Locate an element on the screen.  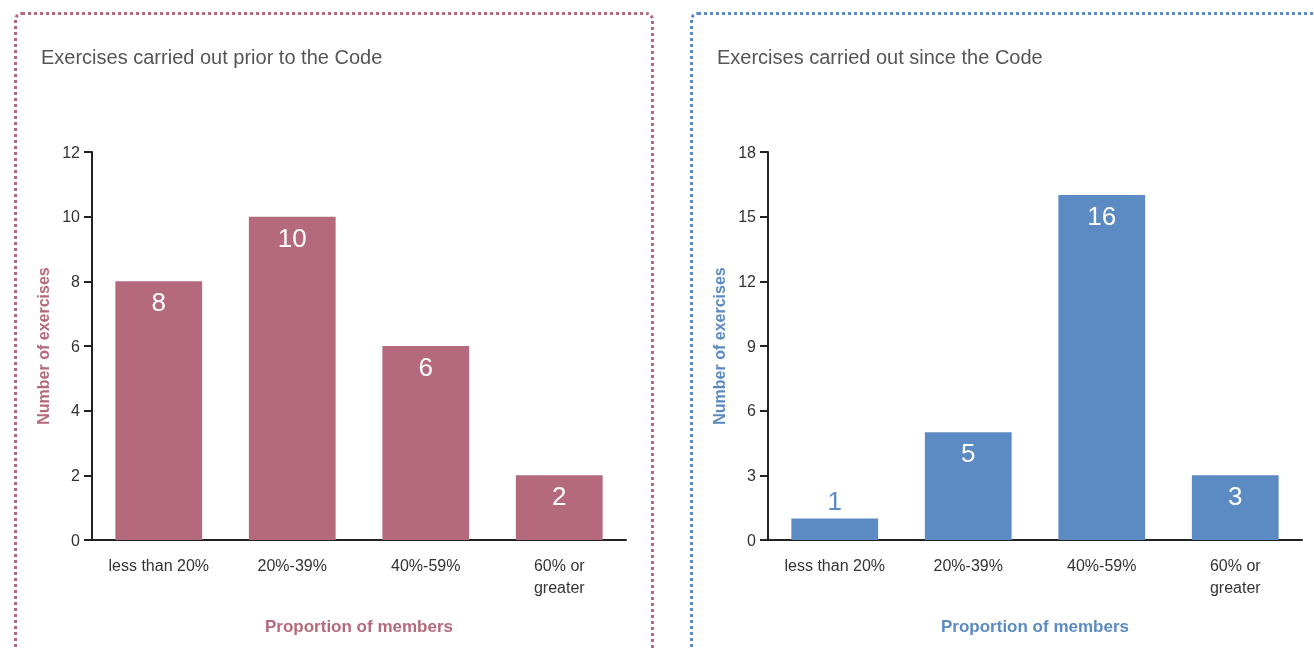
chart-title: Exercises carried out since the Code is located at coordinates (880, 57).